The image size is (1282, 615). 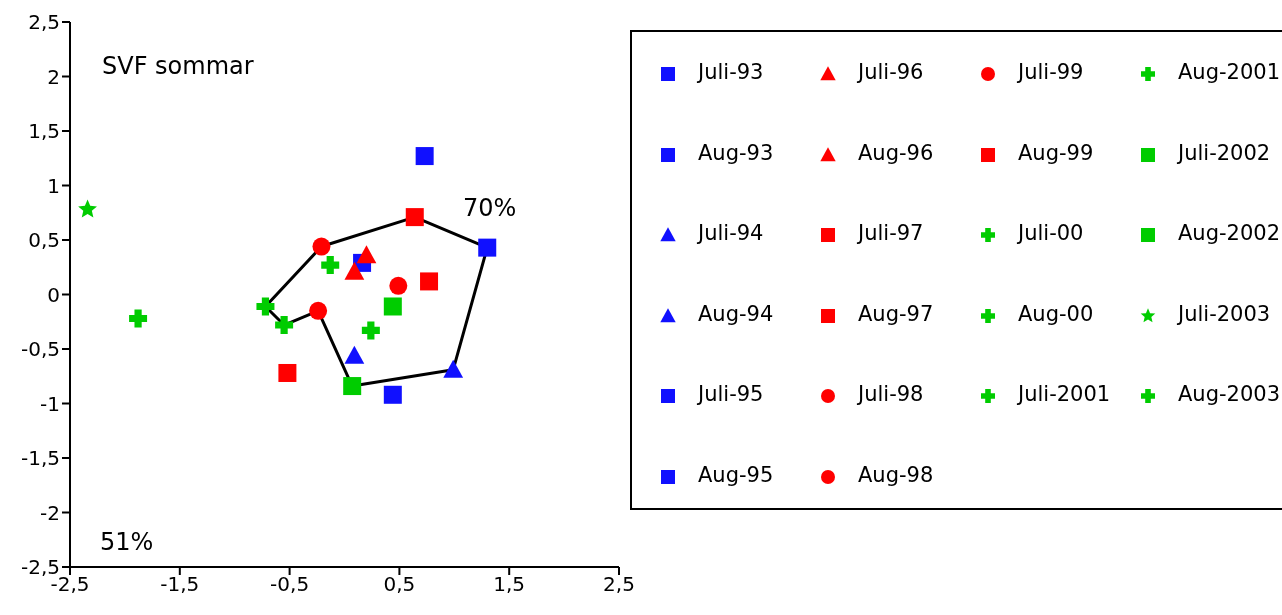 I want to click on annotation: 70%, so click(x=490, y=208).